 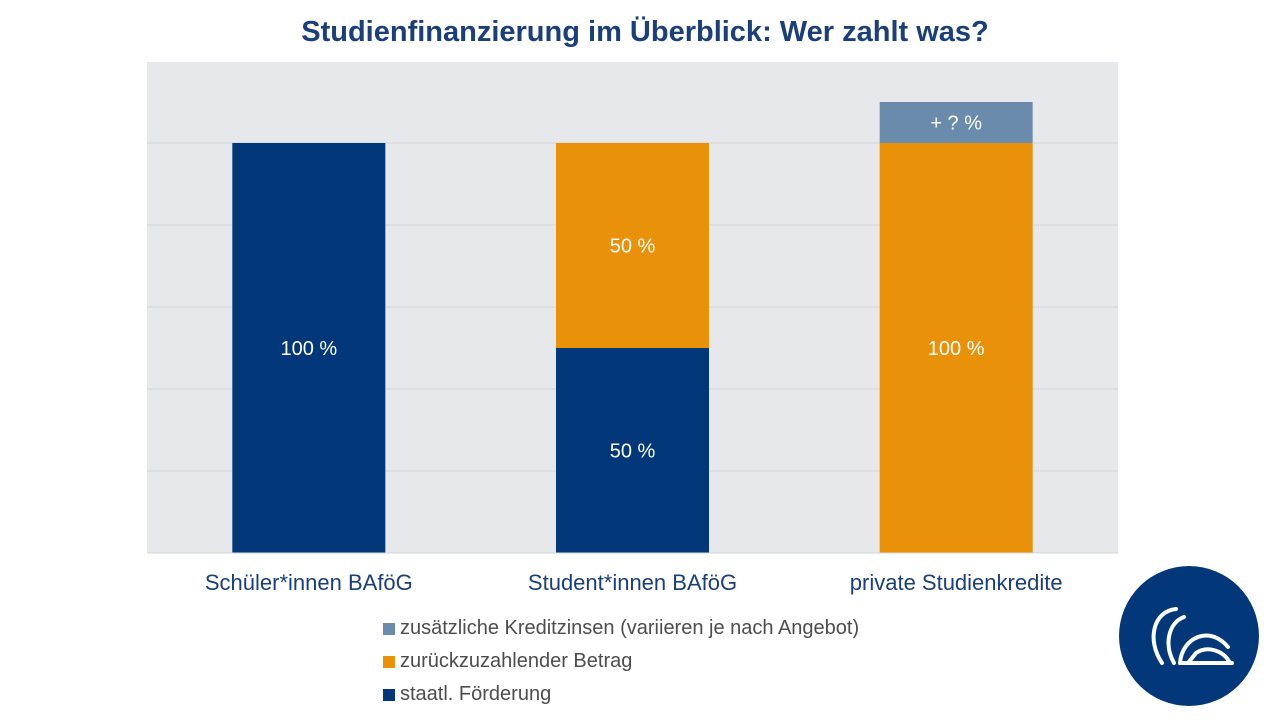 What do you see at coordinates (621, 694) in the screenshot?
I see `legend-item: staatl. Förderung` at bounding box center [621, 694].